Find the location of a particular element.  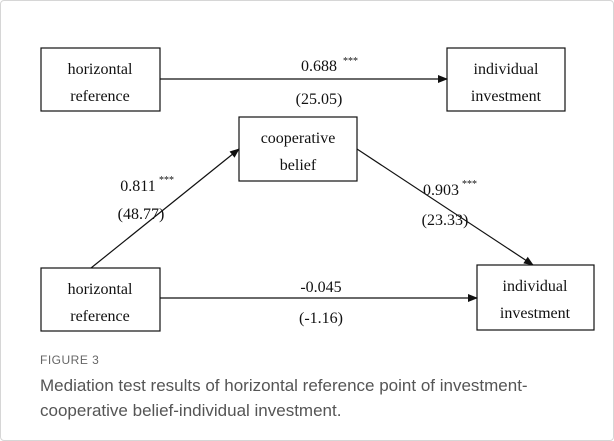

edge-t: (23.33) is located at coordinates (445, 220).